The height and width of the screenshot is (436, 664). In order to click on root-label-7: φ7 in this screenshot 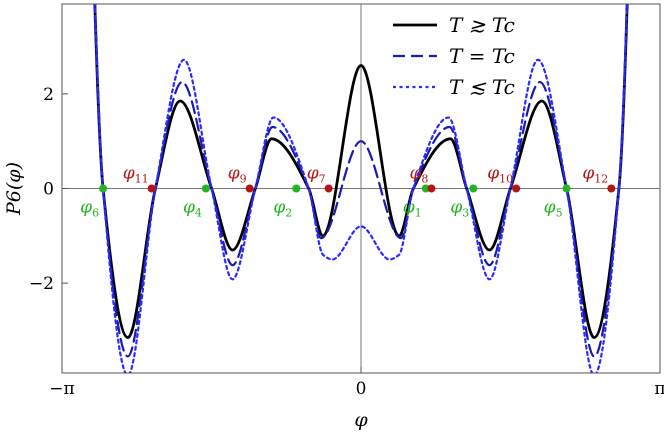, I will do `click(316, 175)`.